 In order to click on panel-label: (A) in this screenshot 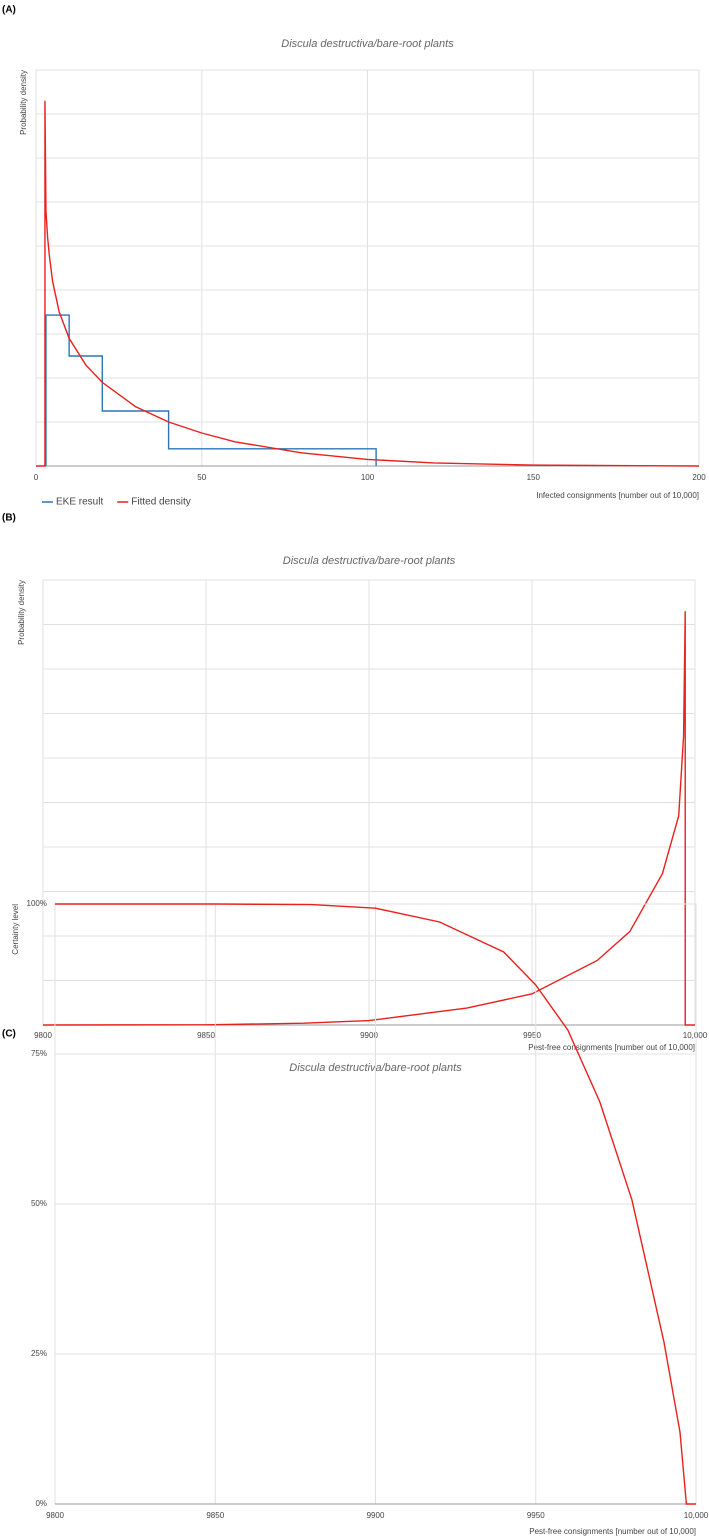, I will do `click(9, 10)`.